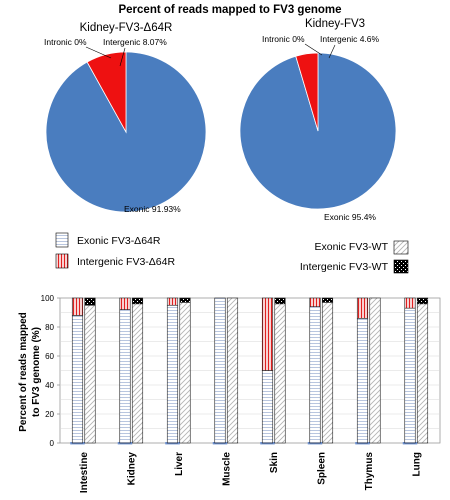 The image size is (450, 500). What do you see at coordinates (362, 380) in the screenshot?
I see `bar-delta-exonic-thymus` at bounding box center [362, 380].